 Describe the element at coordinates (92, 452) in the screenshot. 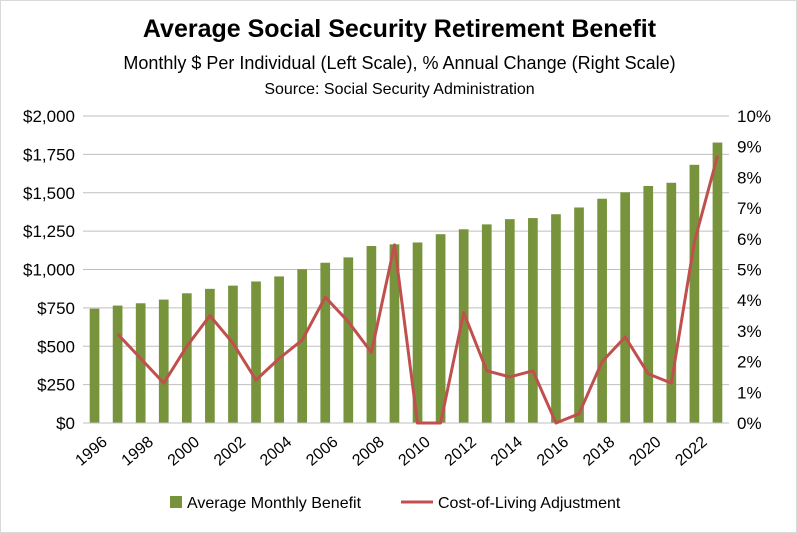

I see `x-tick-label: 1996` at that location.